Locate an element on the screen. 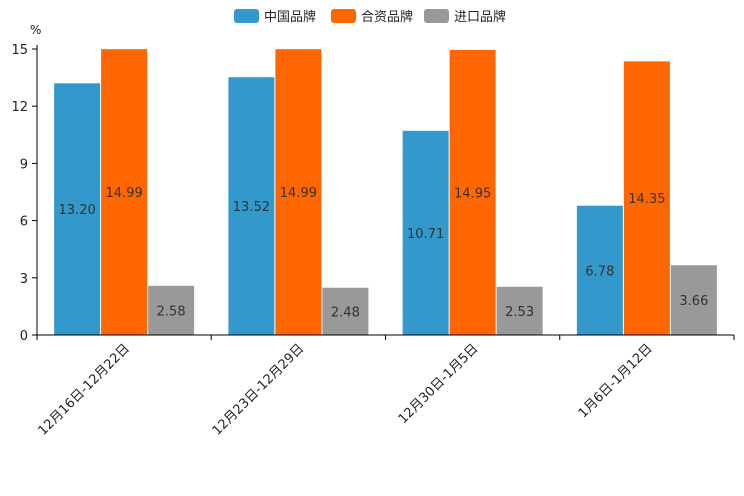 The width and height of the screenshot is (744, 496). legend: 中国品牌 合资品牌 进口品牌 is located at coordinates (370, 17).